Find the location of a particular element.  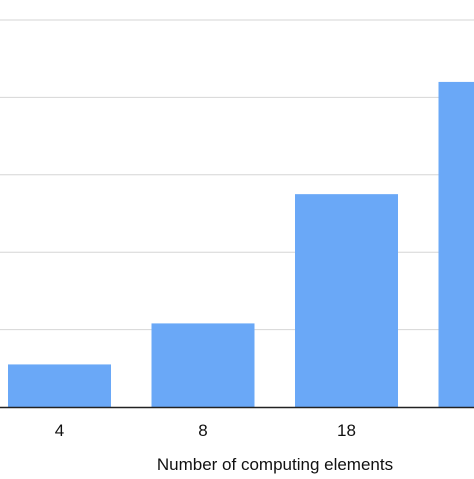

x-tick-labels: 4 8 18 is located at coordinates (205, 430).